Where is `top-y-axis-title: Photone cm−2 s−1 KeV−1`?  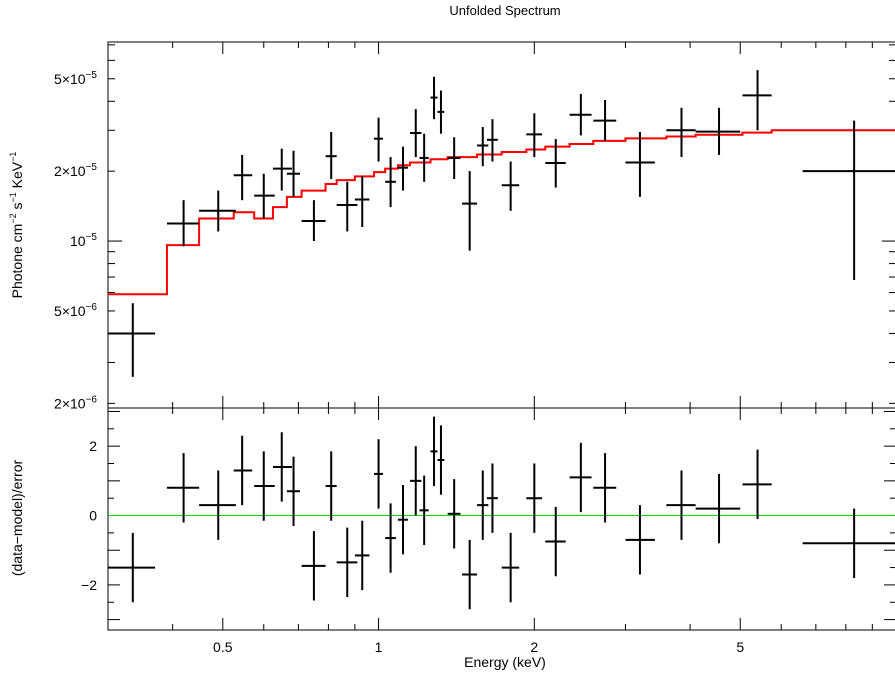 top-y-axis-title: Photone cm−2 s−1 KeV−1 is located at coordinates (16, 225).